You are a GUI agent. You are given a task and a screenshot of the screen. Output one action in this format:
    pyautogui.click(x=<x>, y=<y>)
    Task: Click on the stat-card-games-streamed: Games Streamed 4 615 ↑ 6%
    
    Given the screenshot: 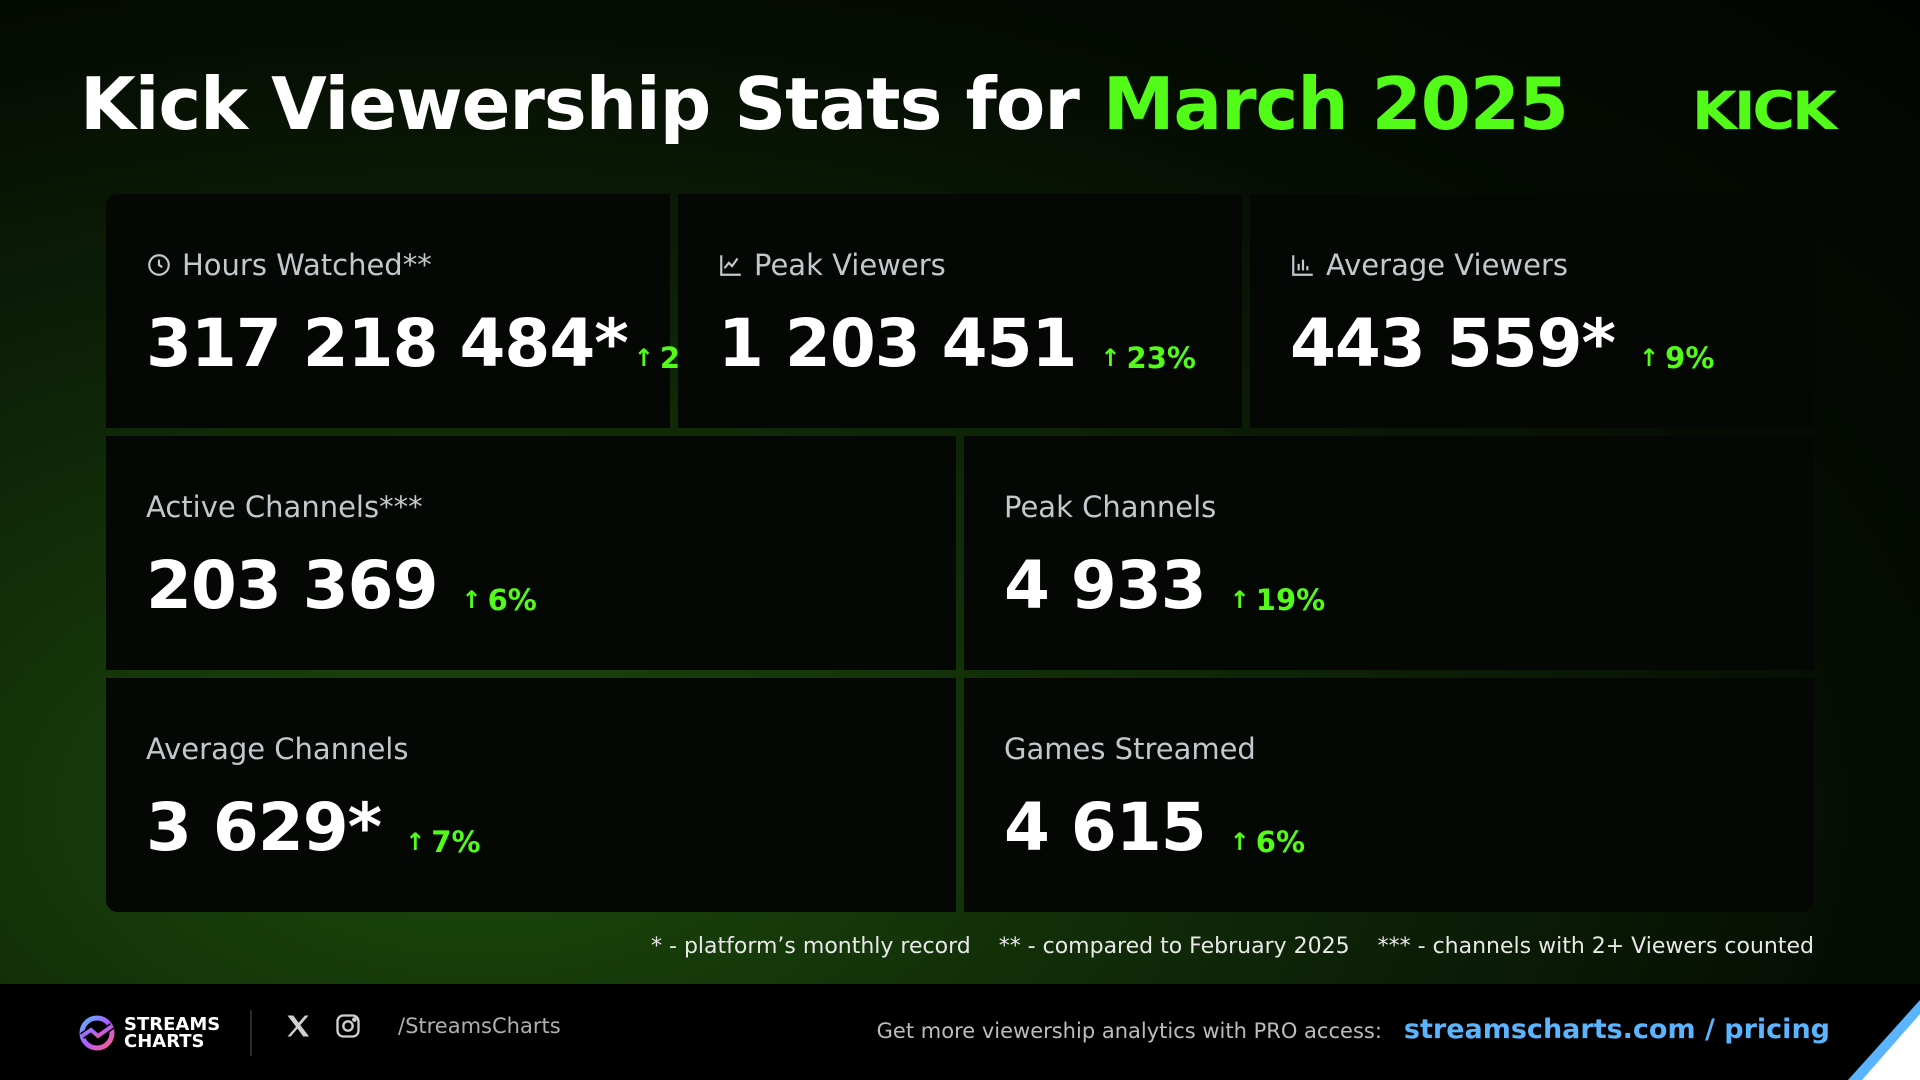 What is the action you would take?
    pyautogui.click(x=1389, y=795)
    